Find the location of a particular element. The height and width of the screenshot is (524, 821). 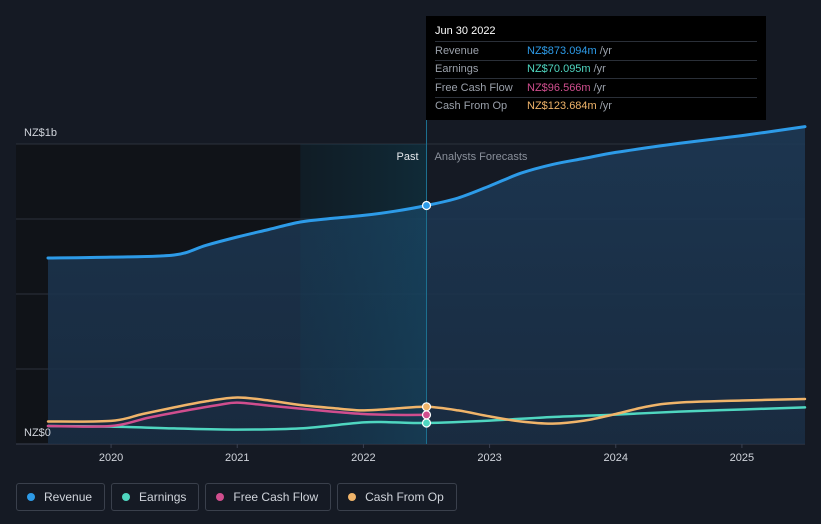

tooltip-label: Earnings is located at coordinates (457, 69).